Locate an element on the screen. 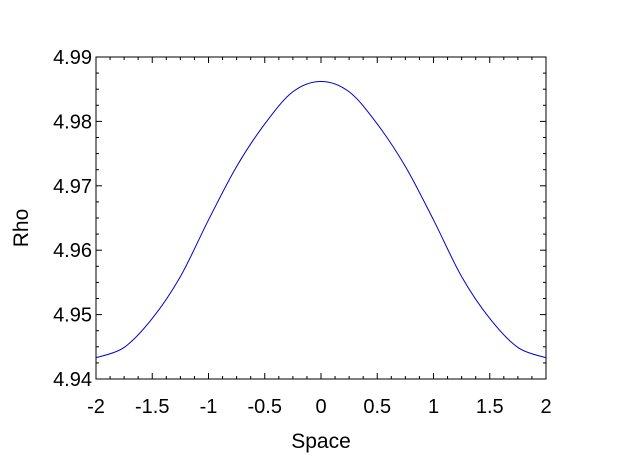 Image resolution: width=625 pixels, height=460 pixels. y-tick-label: 4.98 is located at coordinates (72, 122).